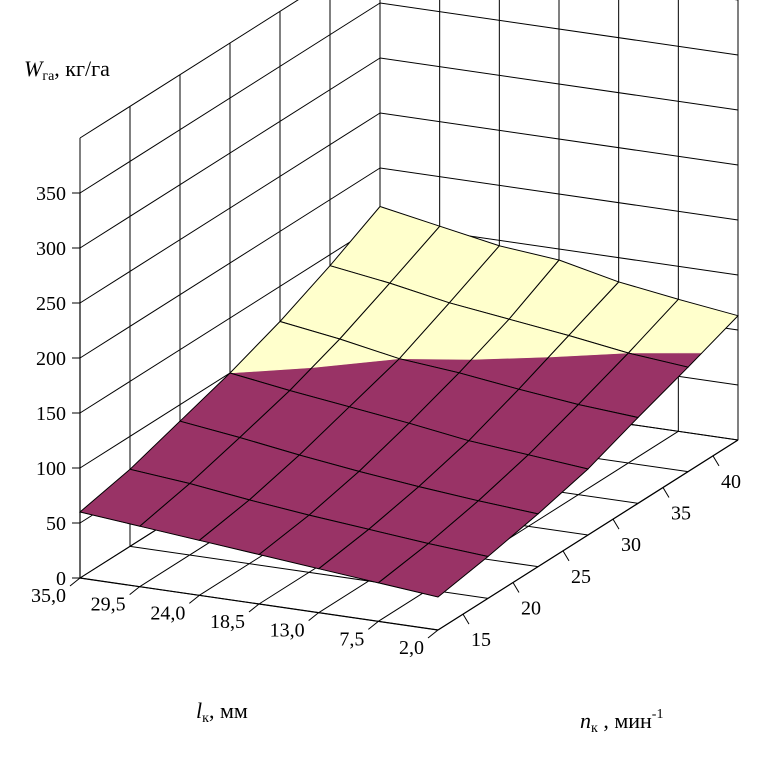  I want to click on x-axis-label: lк, мм, so click(222, 712).